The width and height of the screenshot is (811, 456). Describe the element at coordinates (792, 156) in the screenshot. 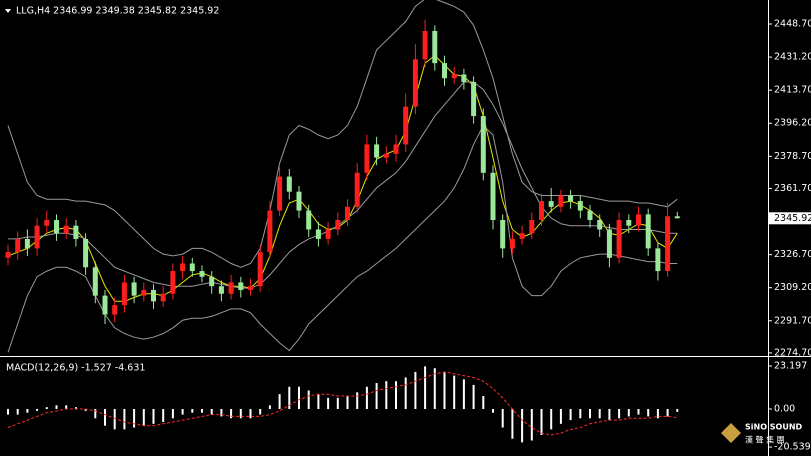

I see `y-tick-label: 2378.70` at that location.